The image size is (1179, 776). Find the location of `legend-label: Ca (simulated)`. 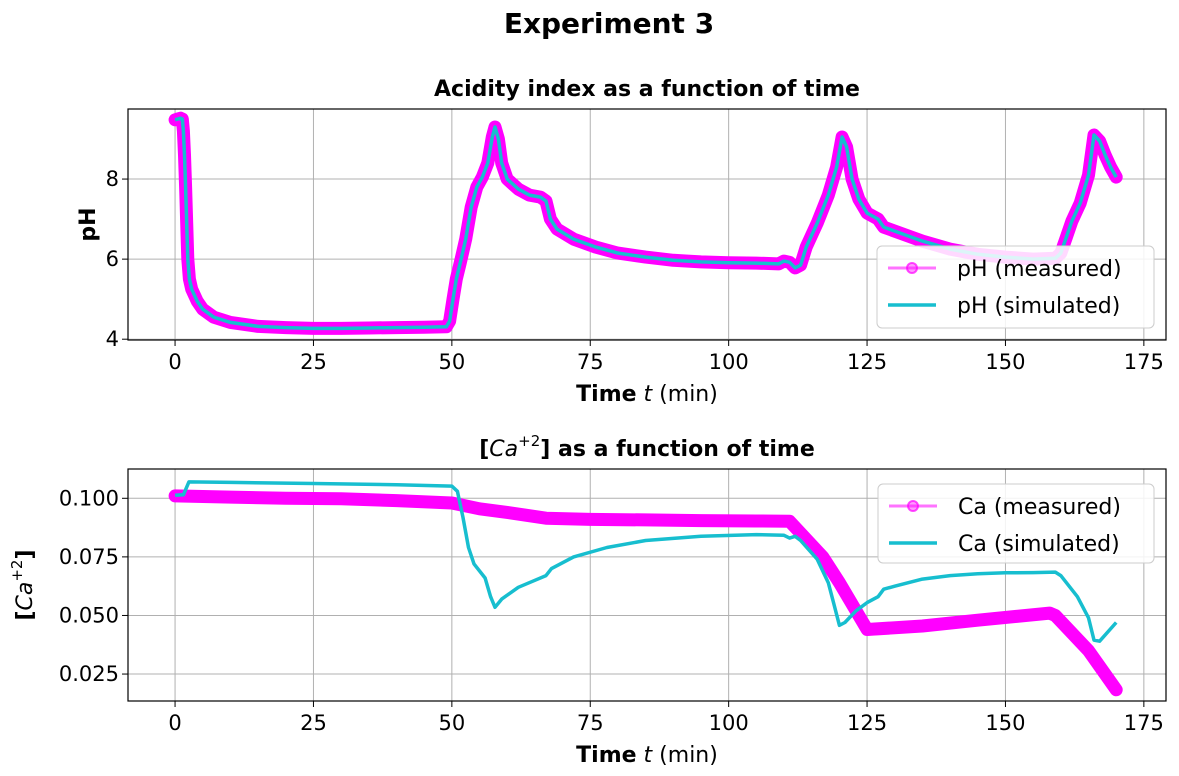

legend-label: Ca (simulated) is located at coordinates (1039, 544).